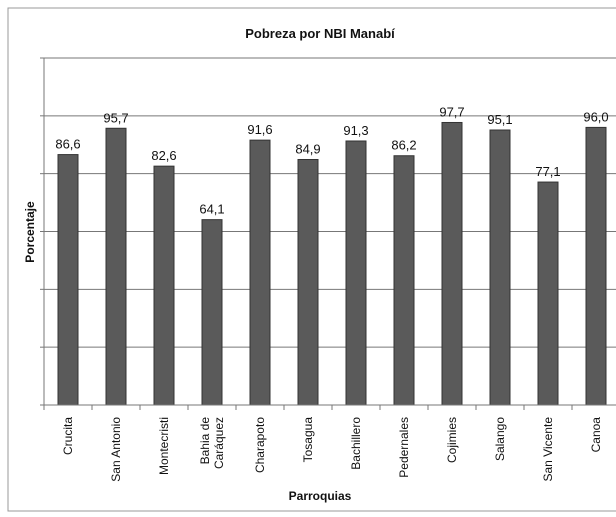  Describe the element at coordinates (116, 449) in the screenshot. I see `x-tick-label: San Antonio` at that location.